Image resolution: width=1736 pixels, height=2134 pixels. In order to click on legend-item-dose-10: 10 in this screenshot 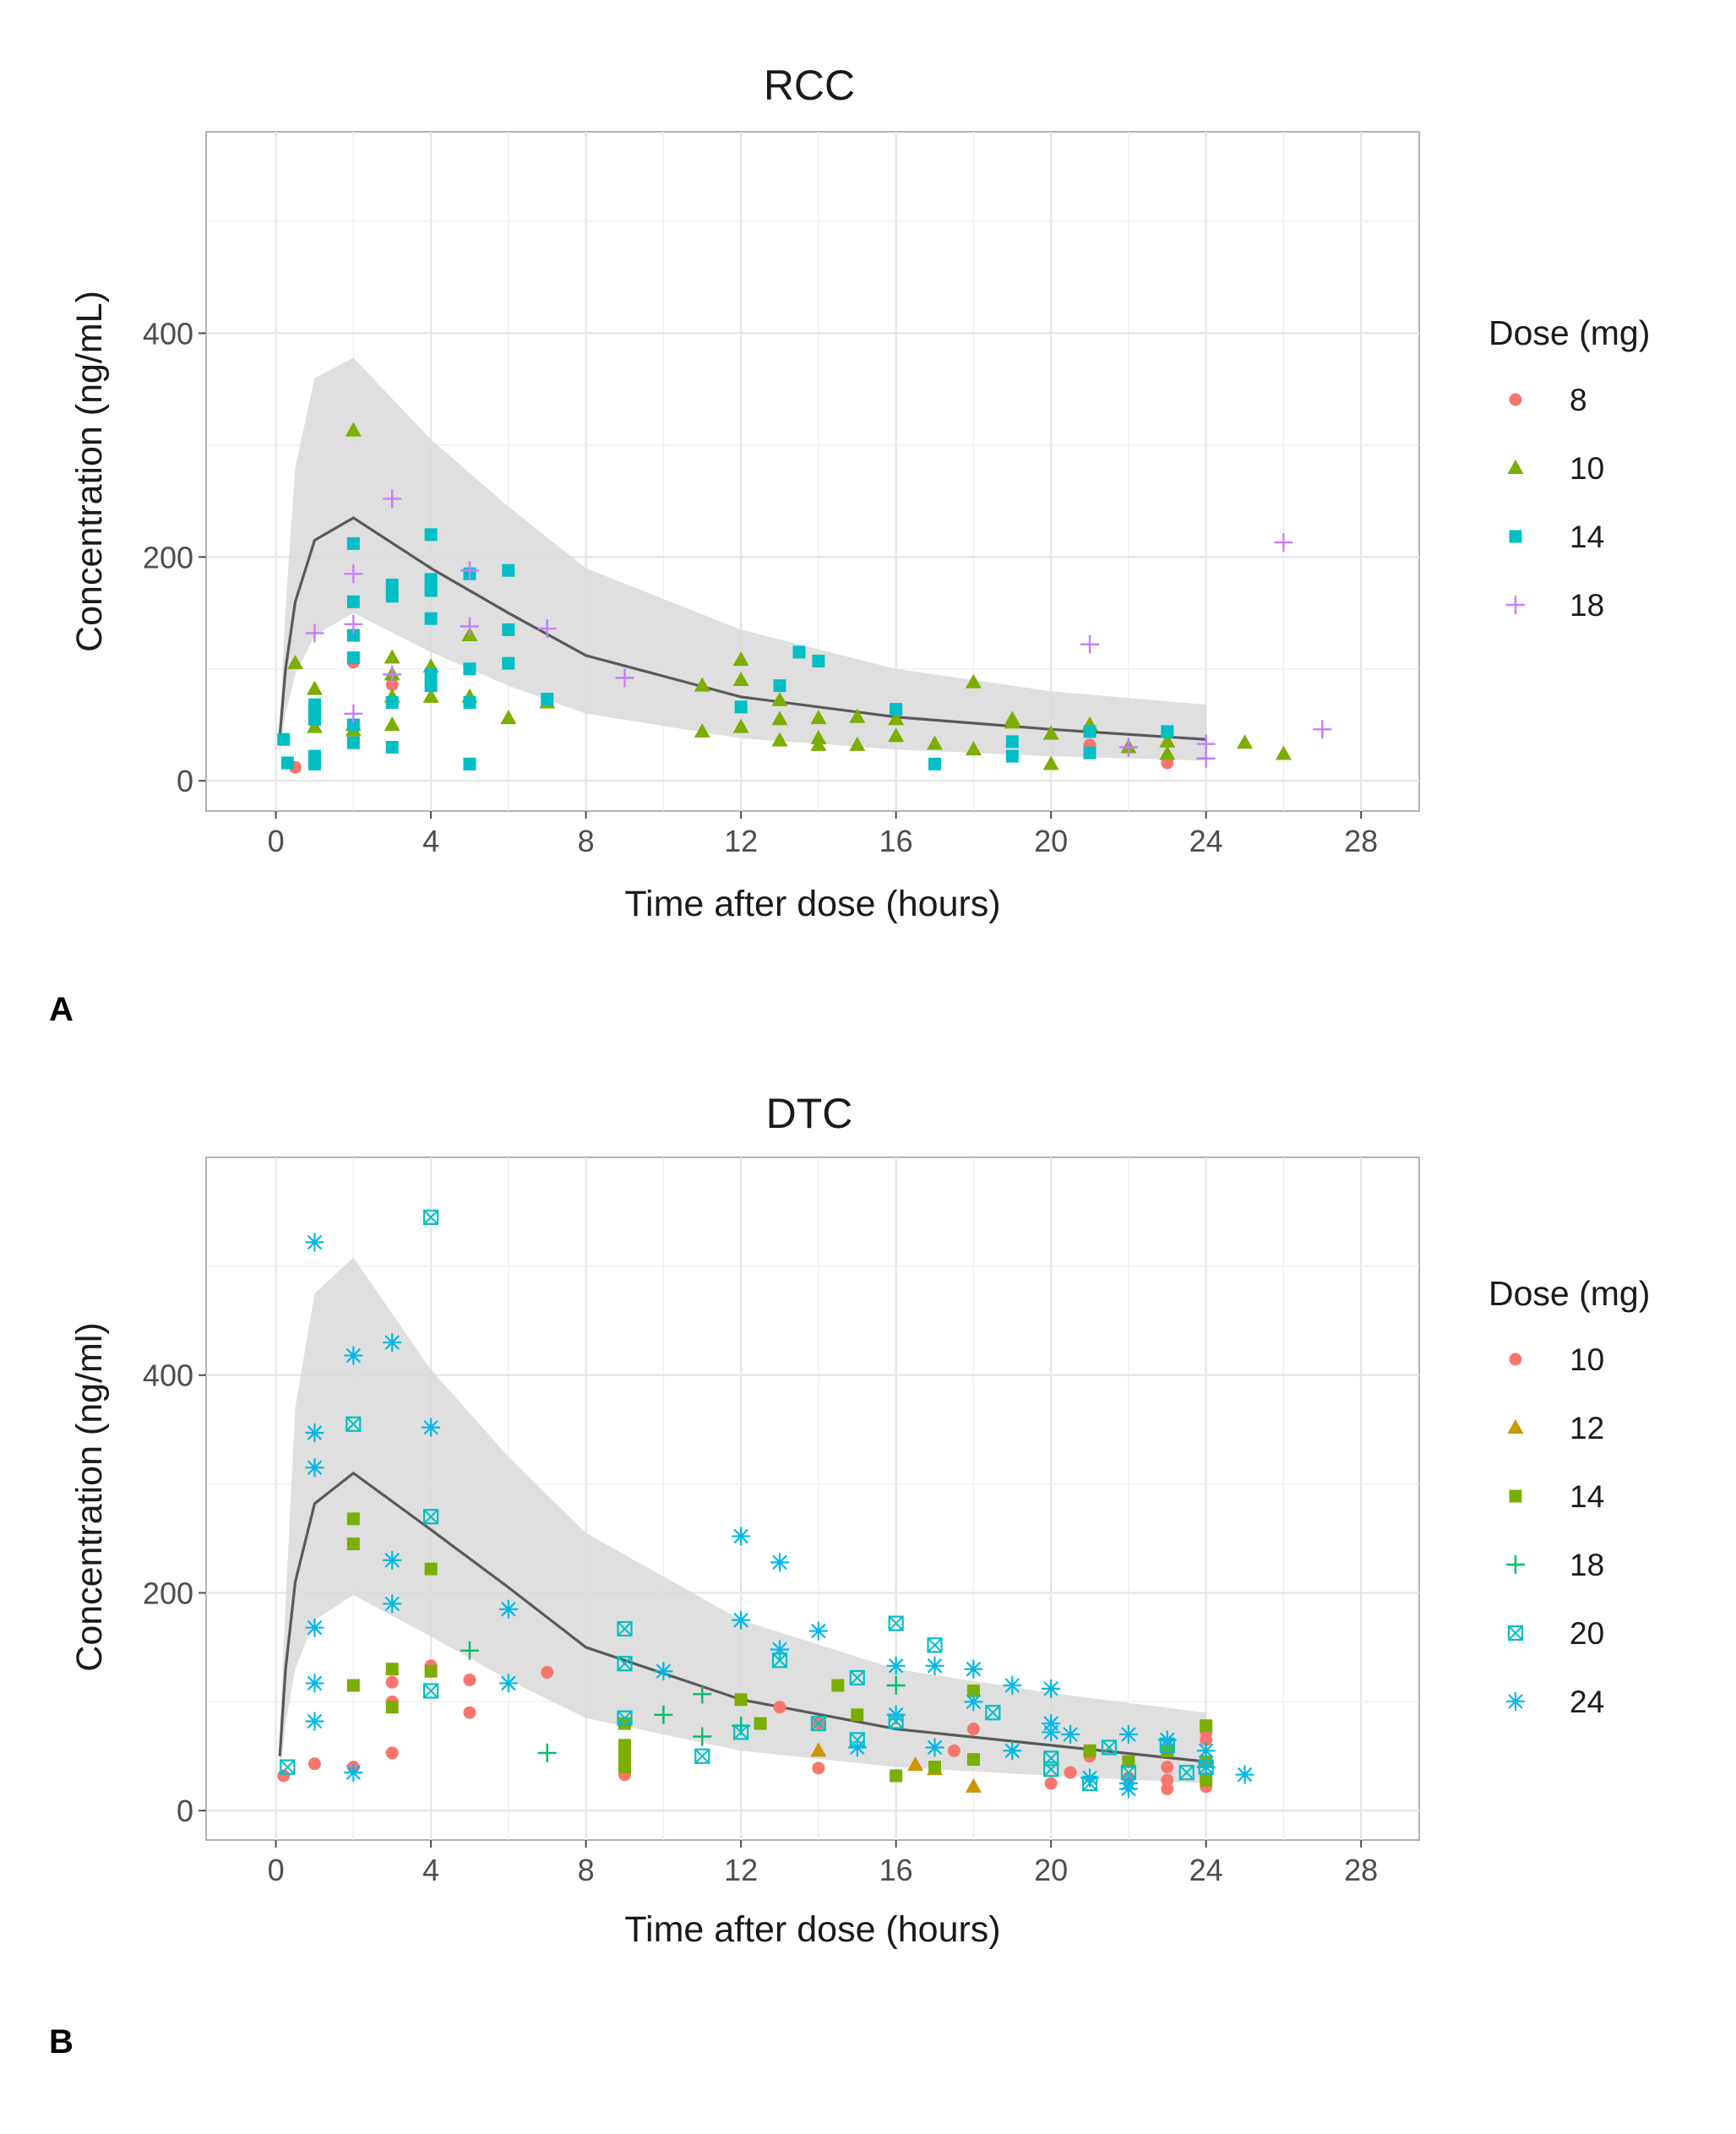, I will do `click(1555, 468)`.